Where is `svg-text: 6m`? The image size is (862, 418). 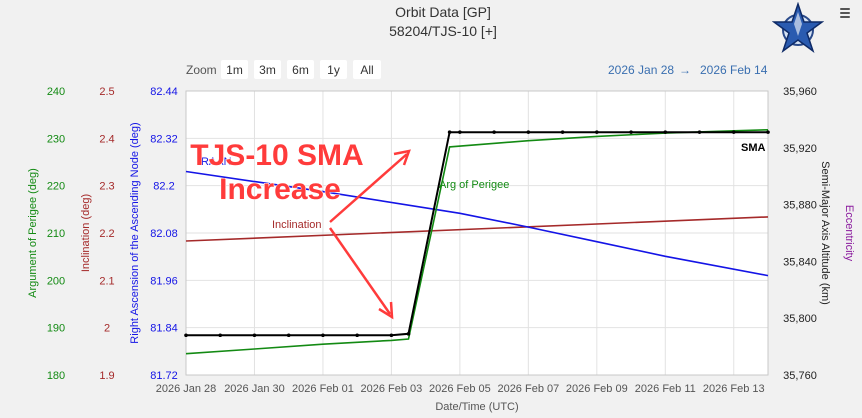
svg-text: 6m is located at coordinates (300, 70).